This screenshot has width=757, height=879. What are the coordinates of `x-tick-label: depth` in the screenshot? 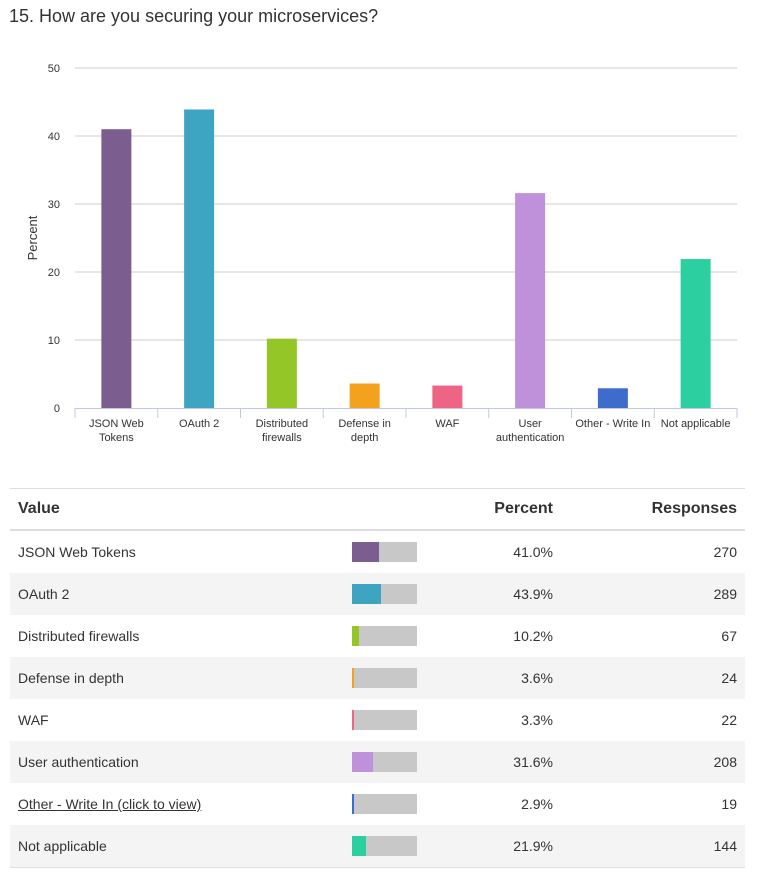 It's located at (365, 438).